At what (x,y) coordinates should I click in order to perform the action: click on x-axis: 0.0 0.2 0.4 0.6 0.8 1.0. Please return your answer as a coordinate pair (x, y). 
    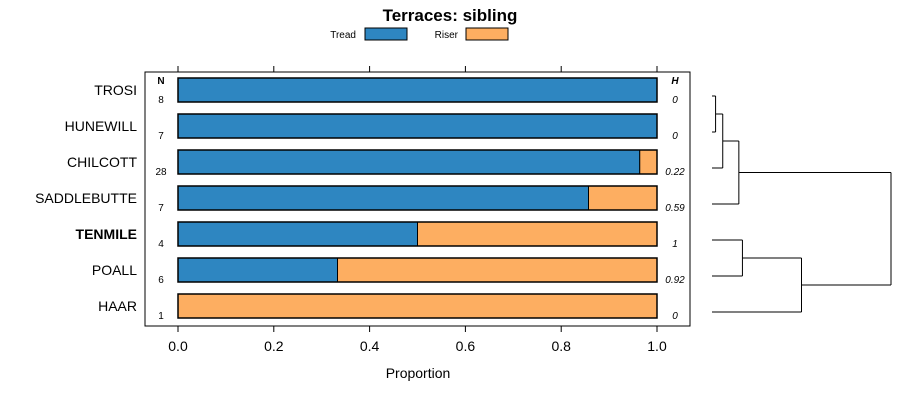
    Looking at the image, I should click on (417, 340).